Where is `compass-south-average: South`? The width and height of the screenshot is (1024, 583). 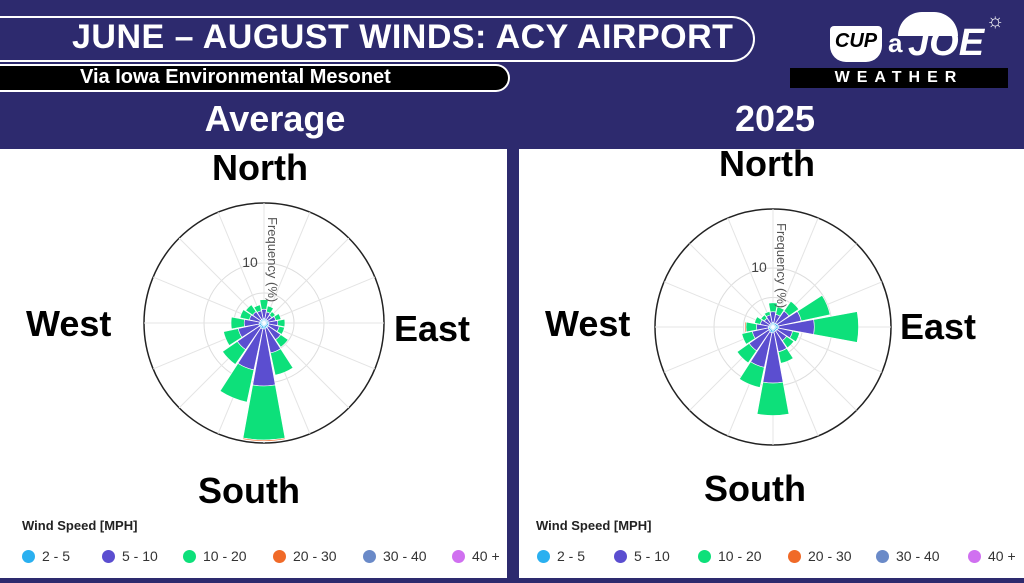 compass-south-average: South is located at coordinates (249, 490).